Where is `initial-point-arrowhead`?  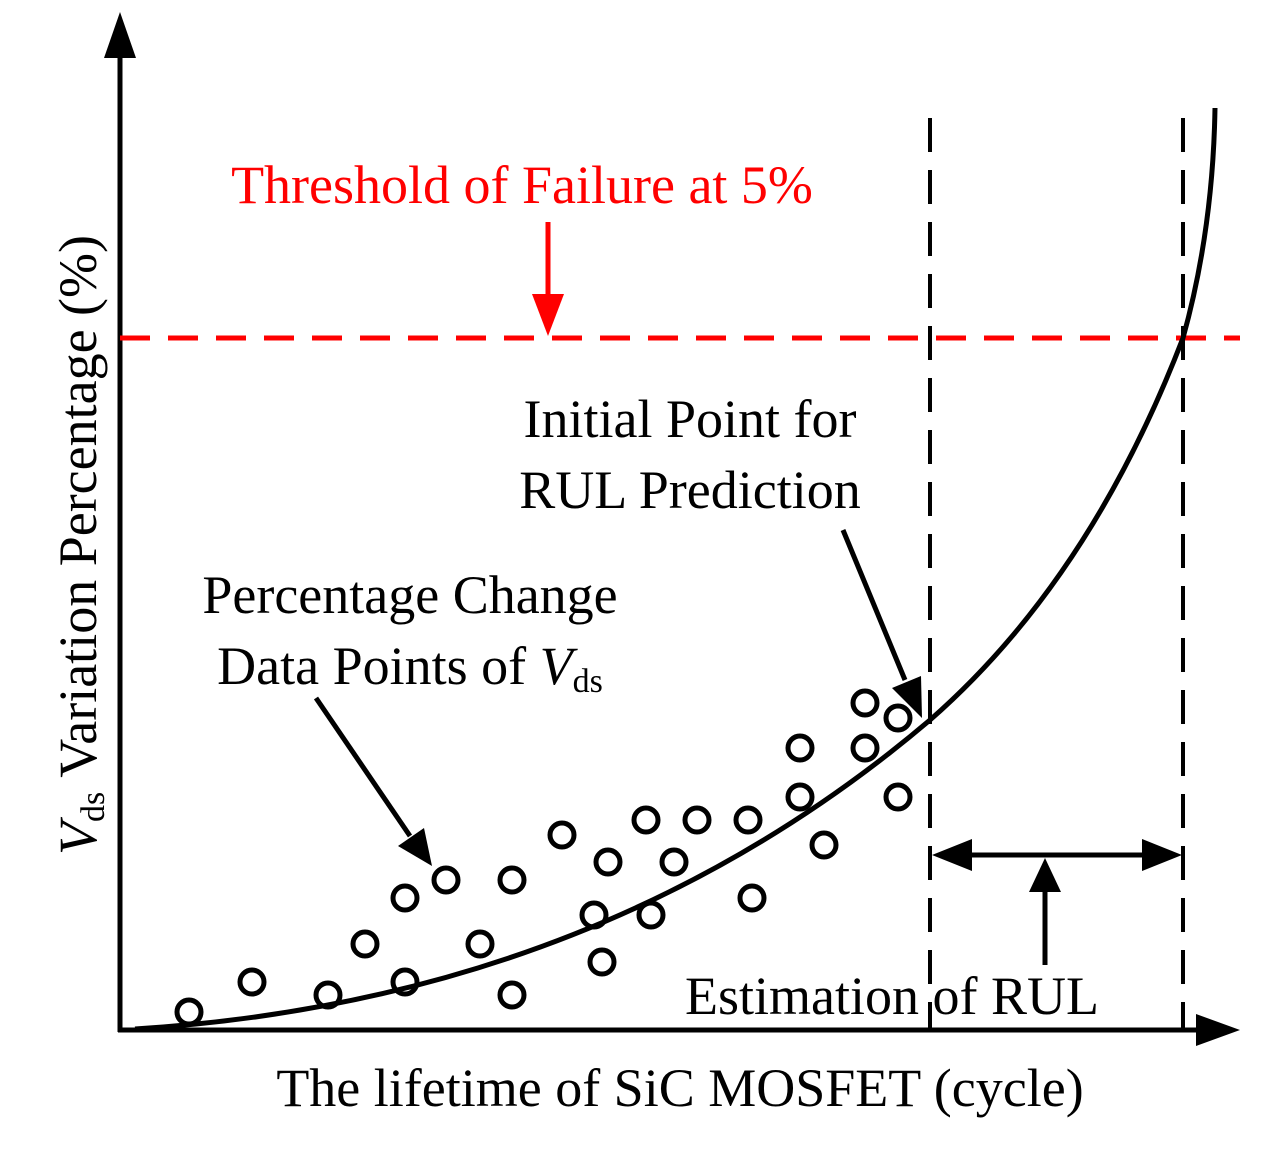
initial-point-arrowhead is located at coordinates (907, 697).